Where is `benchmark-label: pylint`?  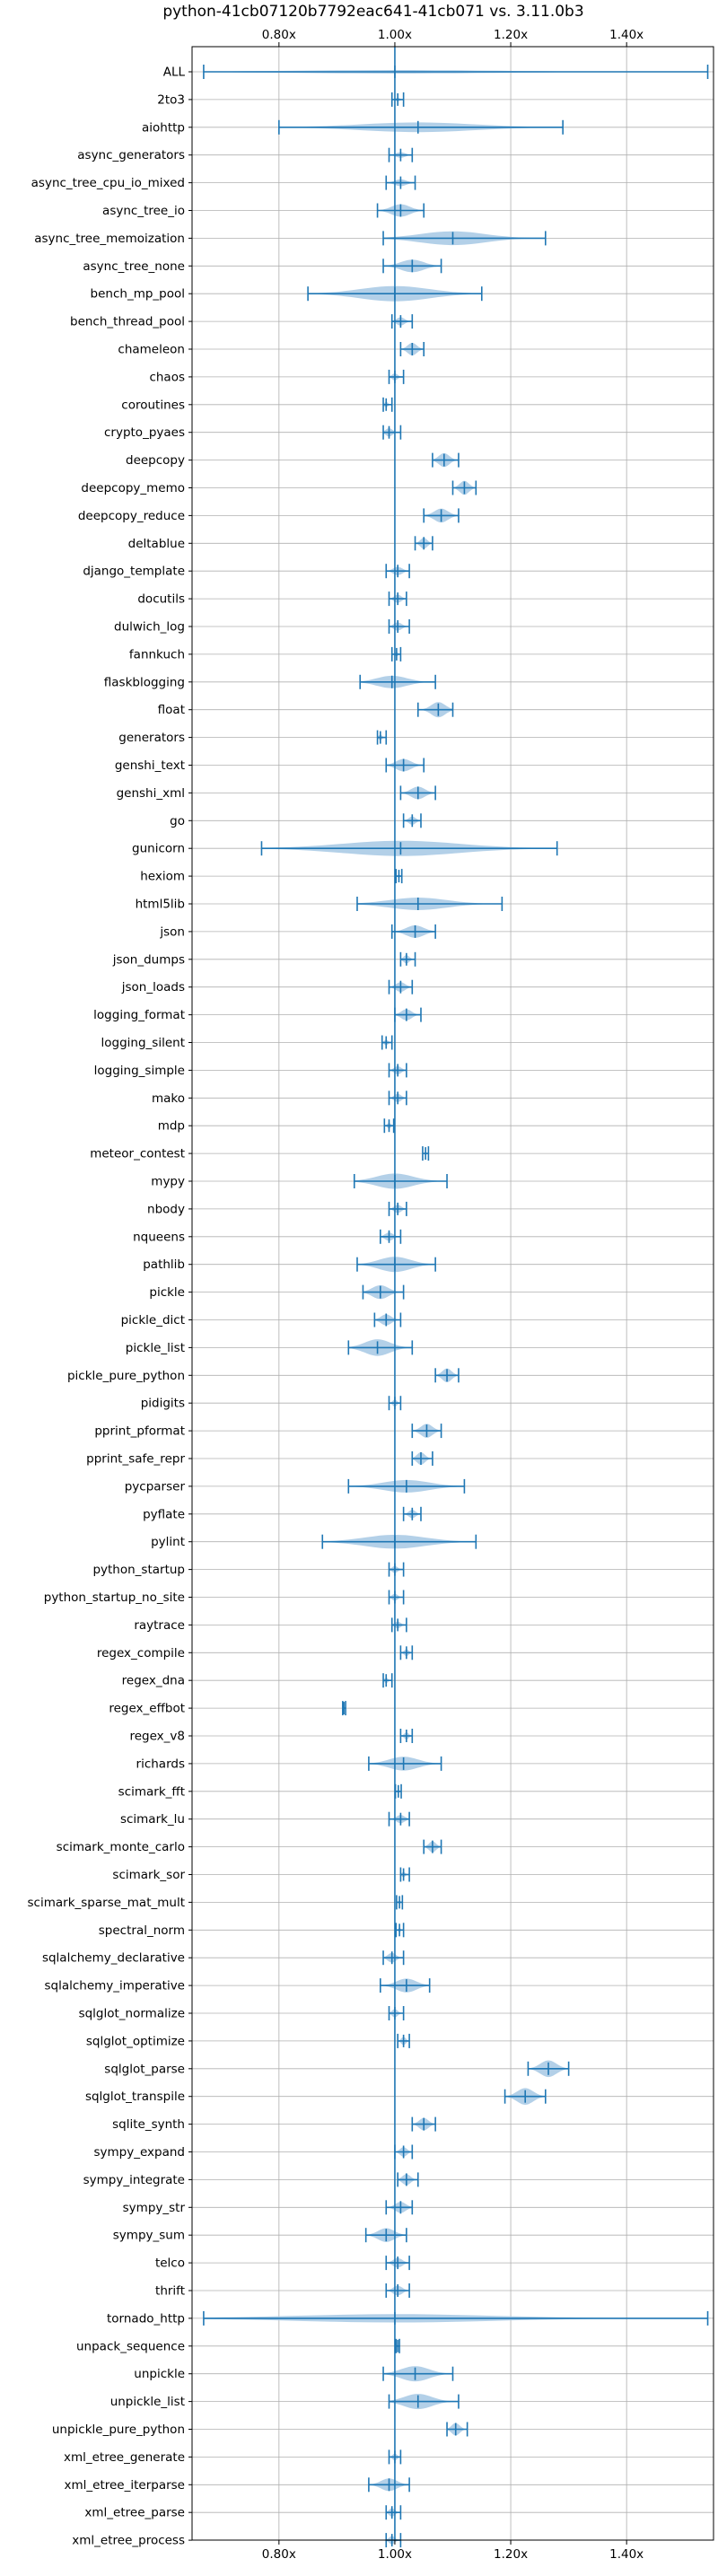 benchmark-label: pylint is located at coordinates (168, 1542).